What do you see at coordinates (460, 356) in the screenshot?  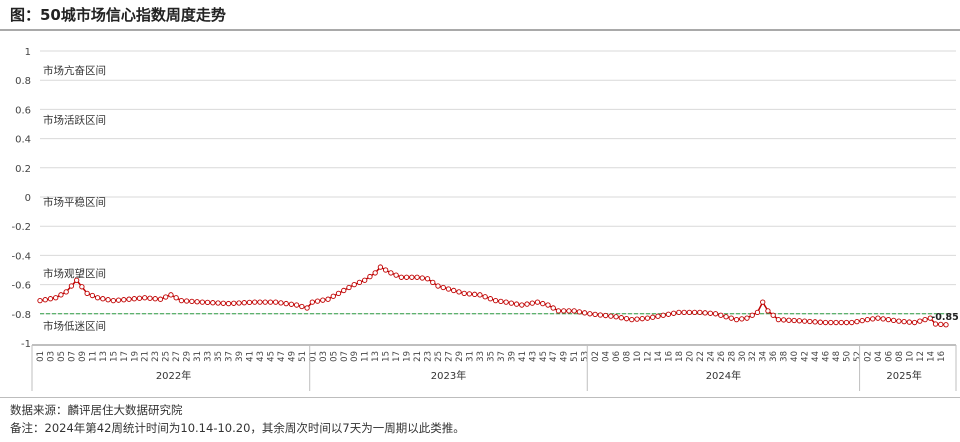 I see `x-tick-label: 29` at bounding box center [460, 356].